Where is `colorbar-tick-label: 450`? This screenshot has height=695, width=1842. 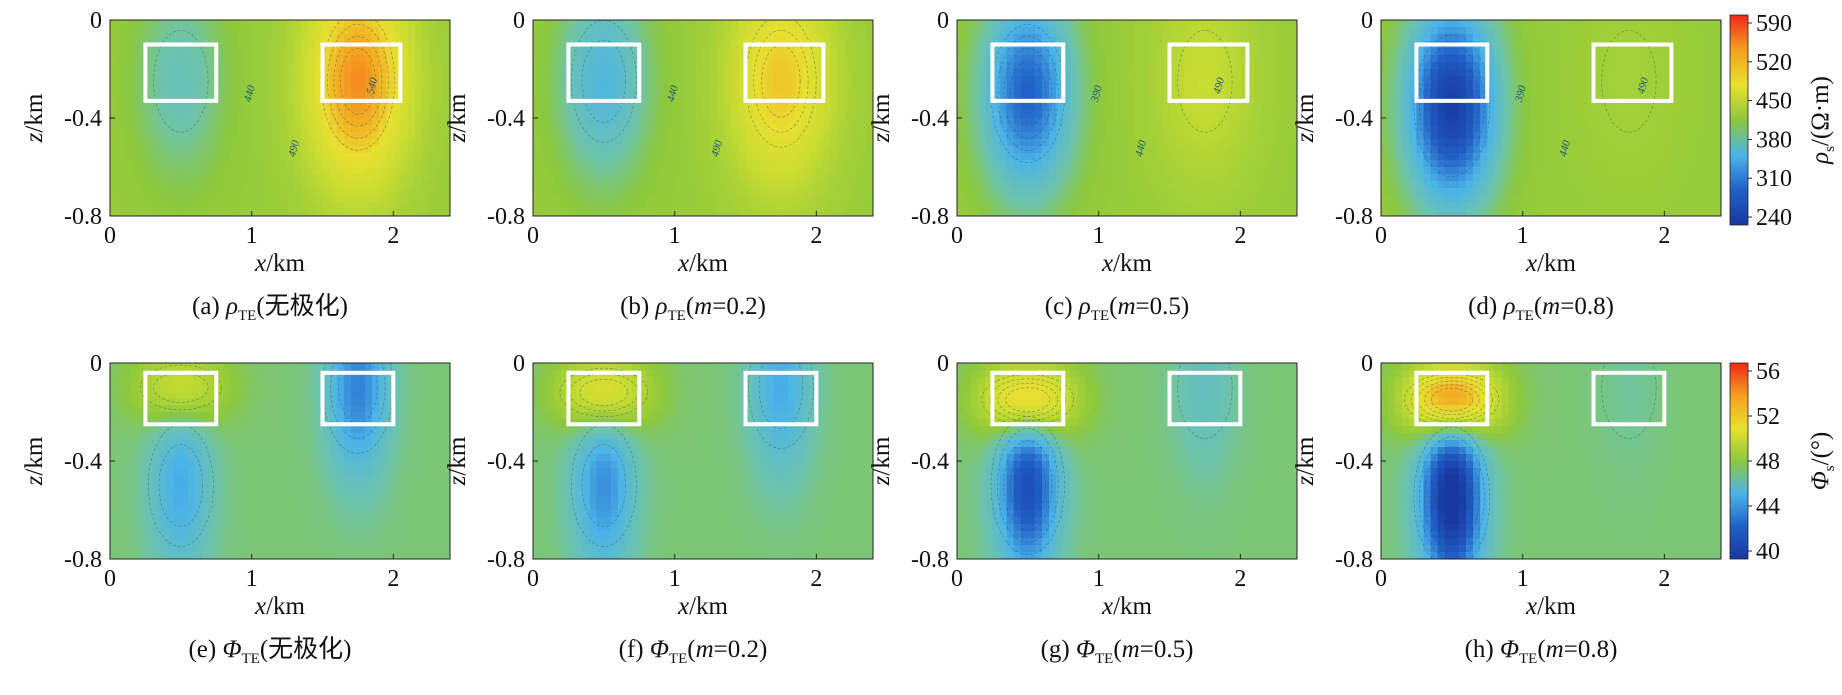
colorbar-tick-label: 450 is located at coordinates (1774, 102).